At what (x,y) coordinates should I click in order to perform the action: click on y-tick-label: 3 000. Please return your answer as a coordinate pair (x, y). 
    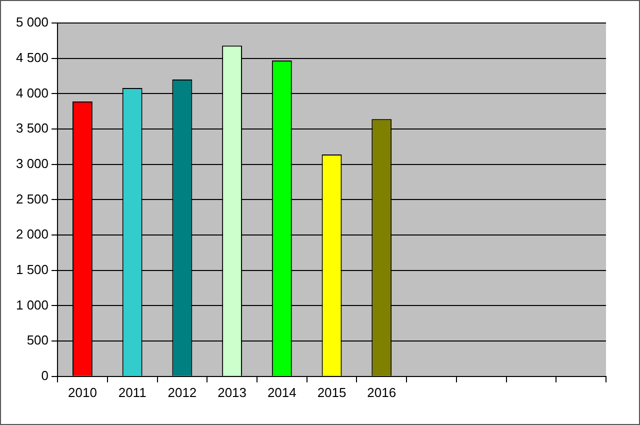
    Looking at the image, I should click on (32, 163).